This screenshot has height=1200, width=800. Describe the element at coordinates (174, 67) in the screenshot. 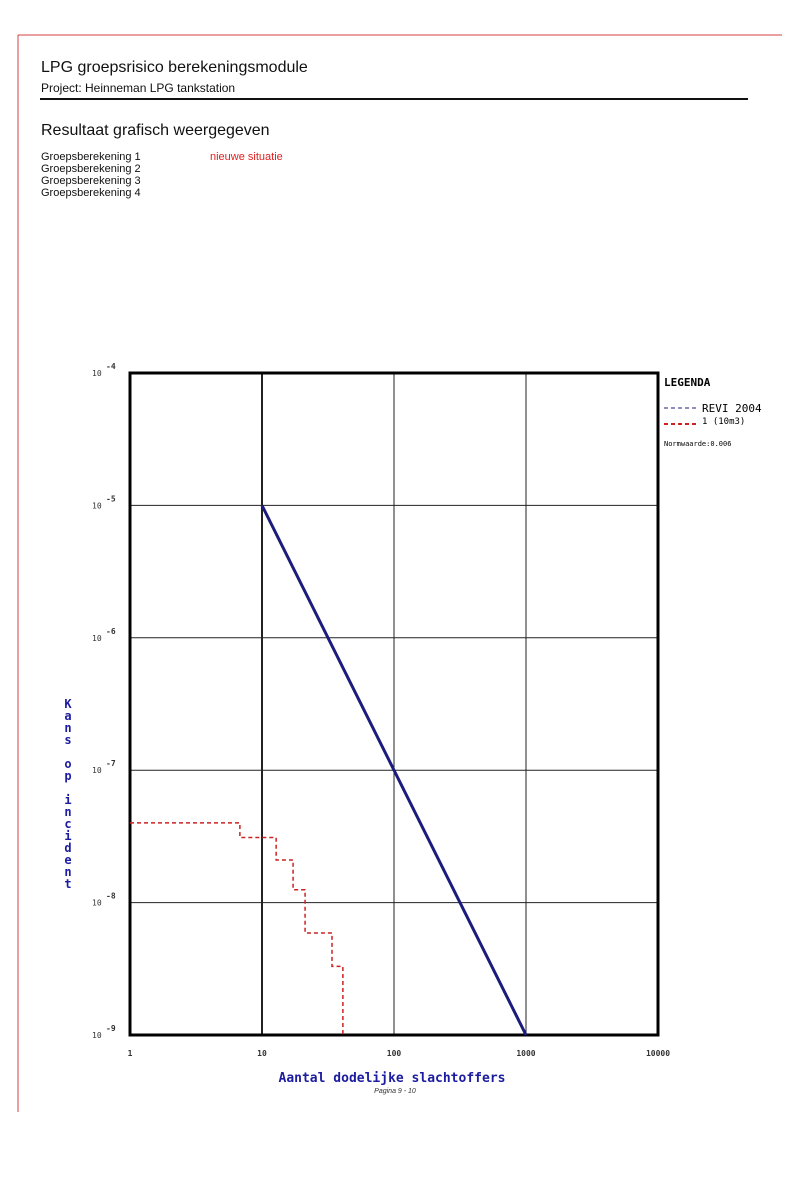

I see `doc-title: LPG groepsrisico berekeningsmodule` at that location.